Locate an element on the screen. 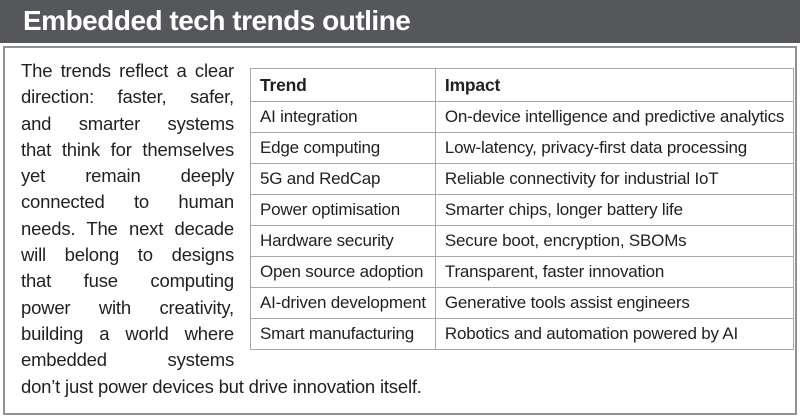 This screenshot has height=419, width=800. intro-paragraph-line: embedded systems is located at coordinates (127, 360).